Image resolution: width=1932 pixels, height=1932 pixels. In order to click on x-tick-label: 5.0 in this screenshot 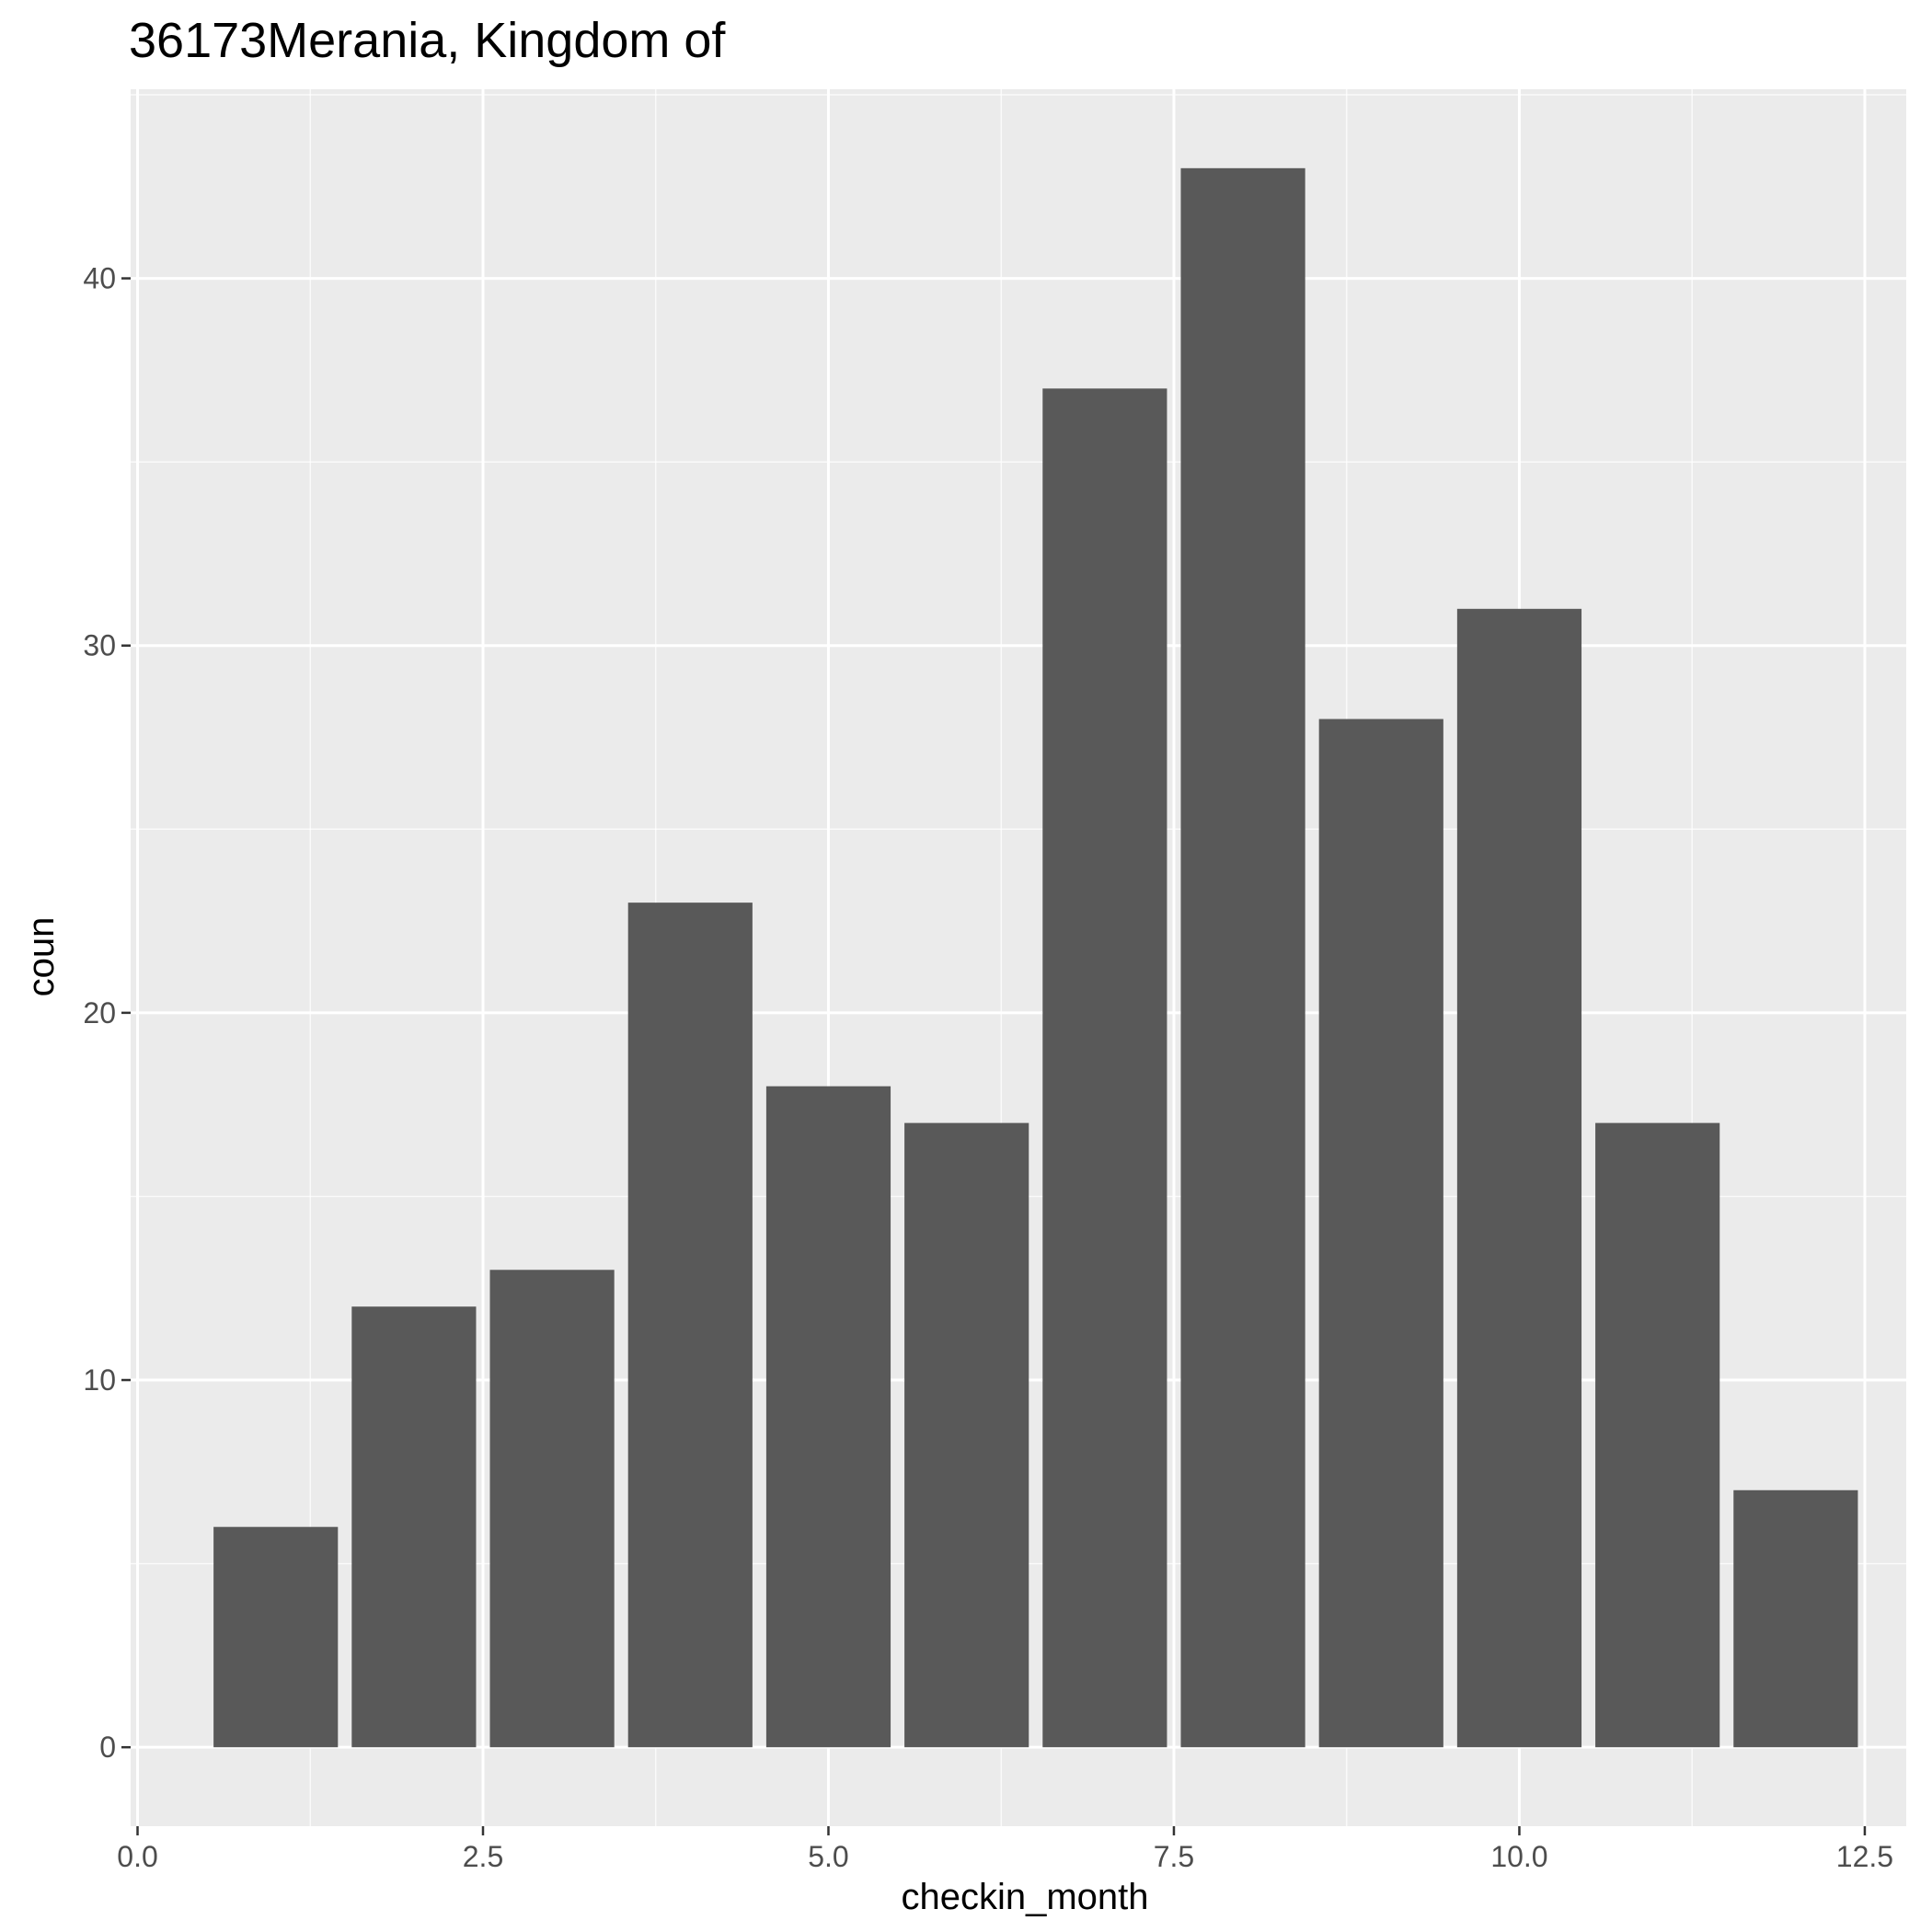, I will do `click(828, 1856)`.